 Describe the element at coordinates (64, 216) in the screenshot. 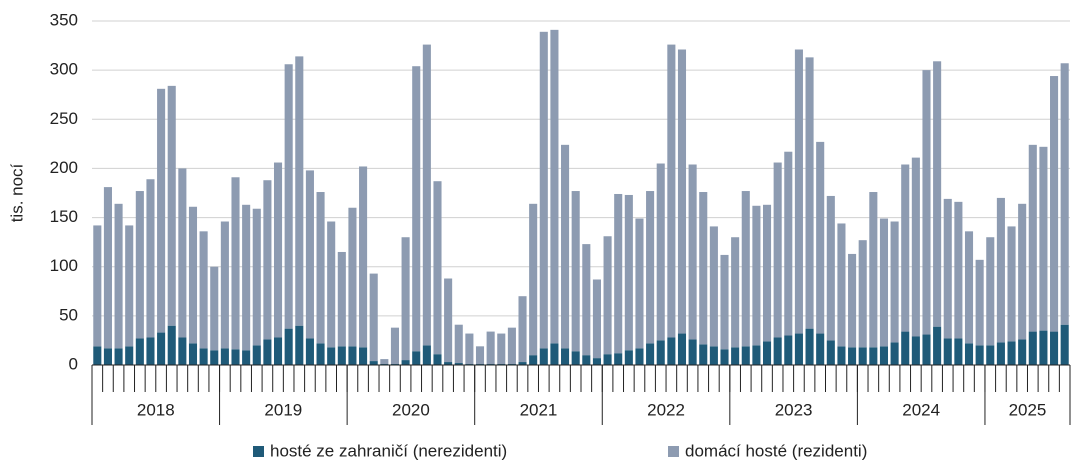

I see `y-tick-label: 150` at that location.